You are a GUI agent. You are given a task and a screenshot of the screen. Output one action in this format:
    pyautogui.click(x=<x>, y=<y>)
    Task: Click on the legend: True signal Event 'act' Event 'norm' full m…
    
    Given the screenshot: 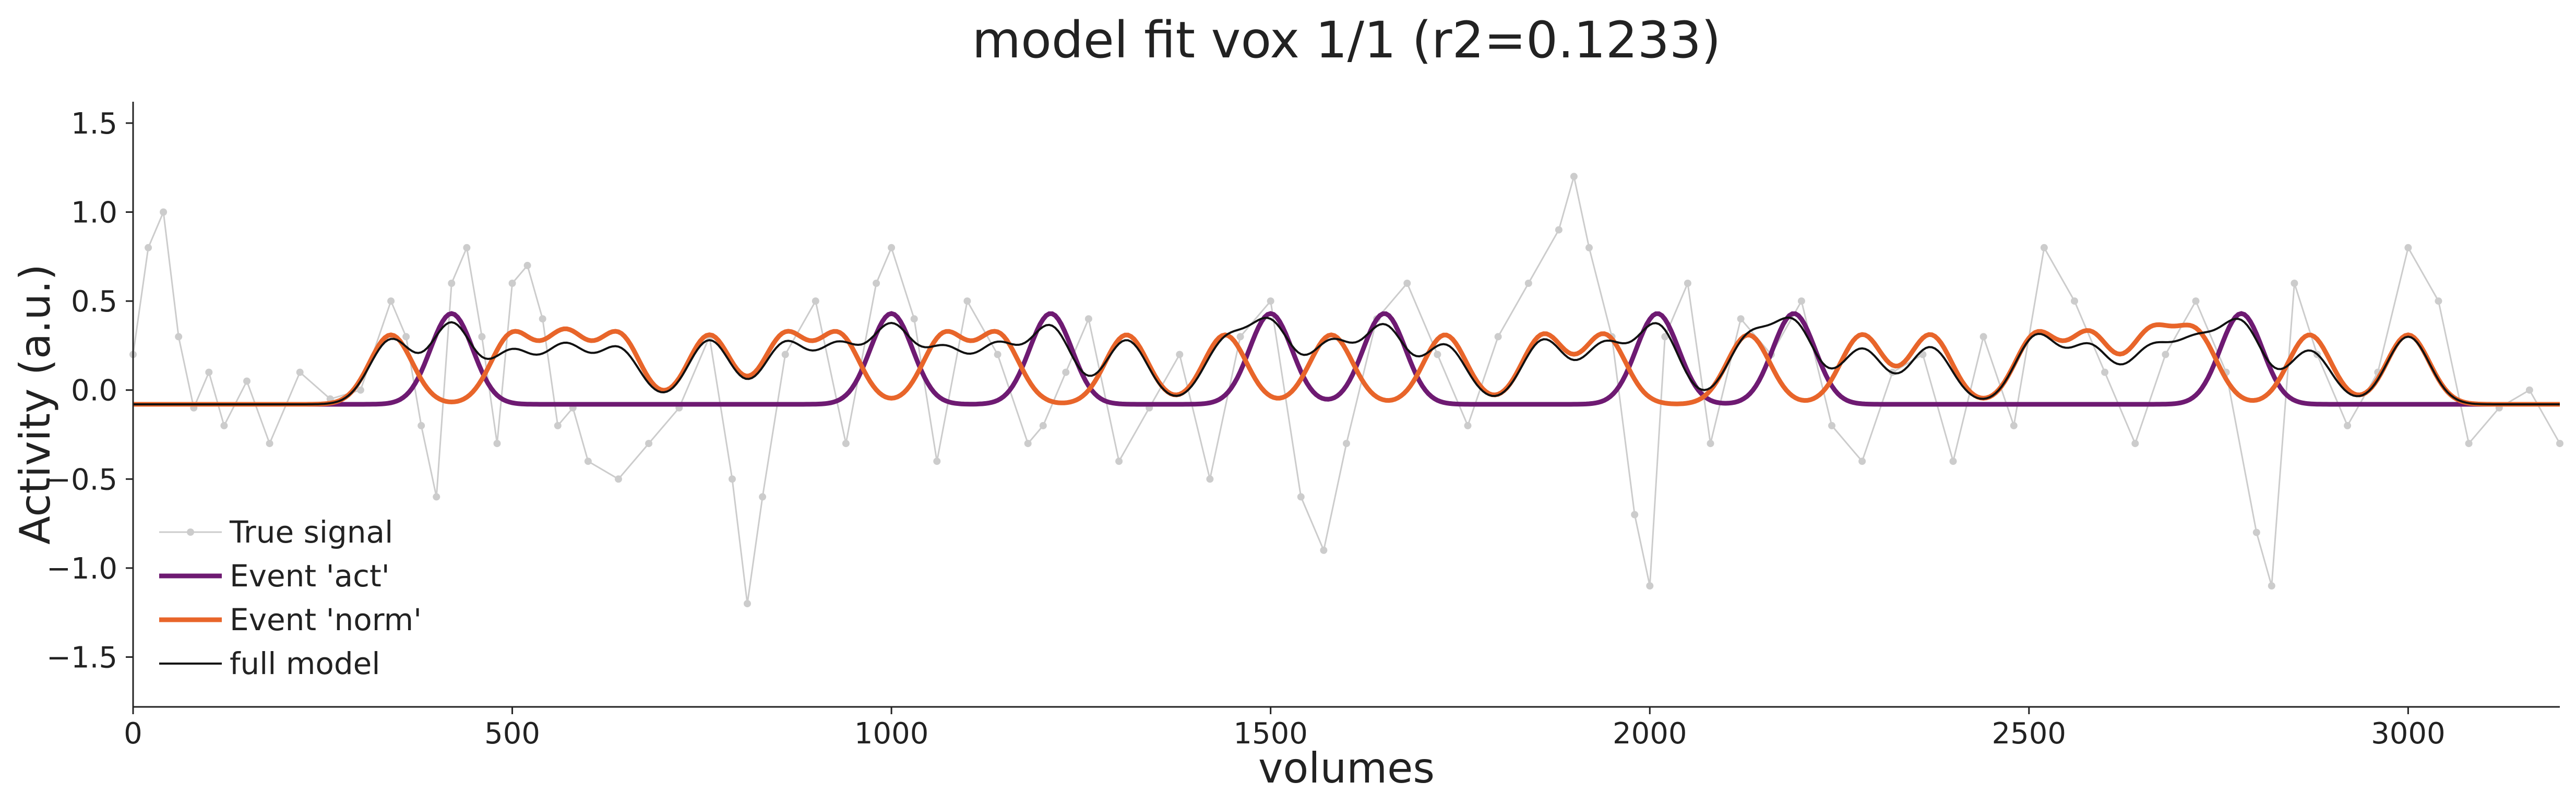 What is the action you would take?
    pyautogui.click(x=291, y=597)
    